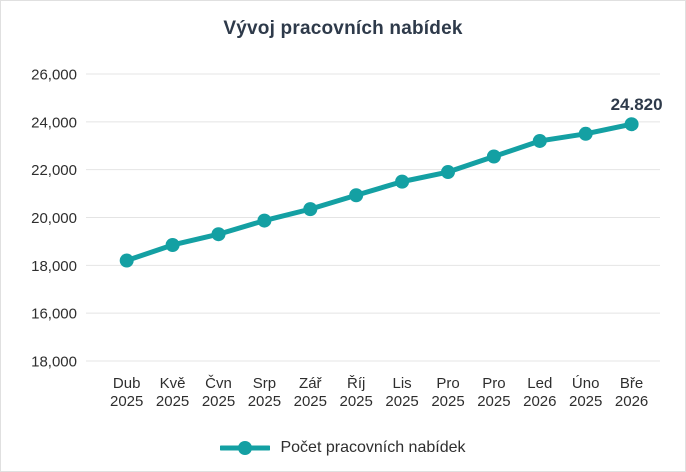 The width and height of the screenshot is (686, 472). I want to click on x-axis-tick-label: Bře 2026, so click(631, 392).